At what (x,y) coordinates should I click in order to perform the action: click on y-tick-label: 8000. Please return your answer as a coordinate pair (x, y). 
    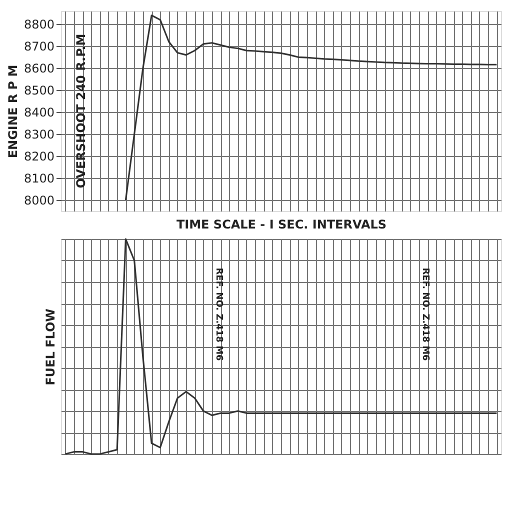
    Looking at the image, I should click on (39, 201).